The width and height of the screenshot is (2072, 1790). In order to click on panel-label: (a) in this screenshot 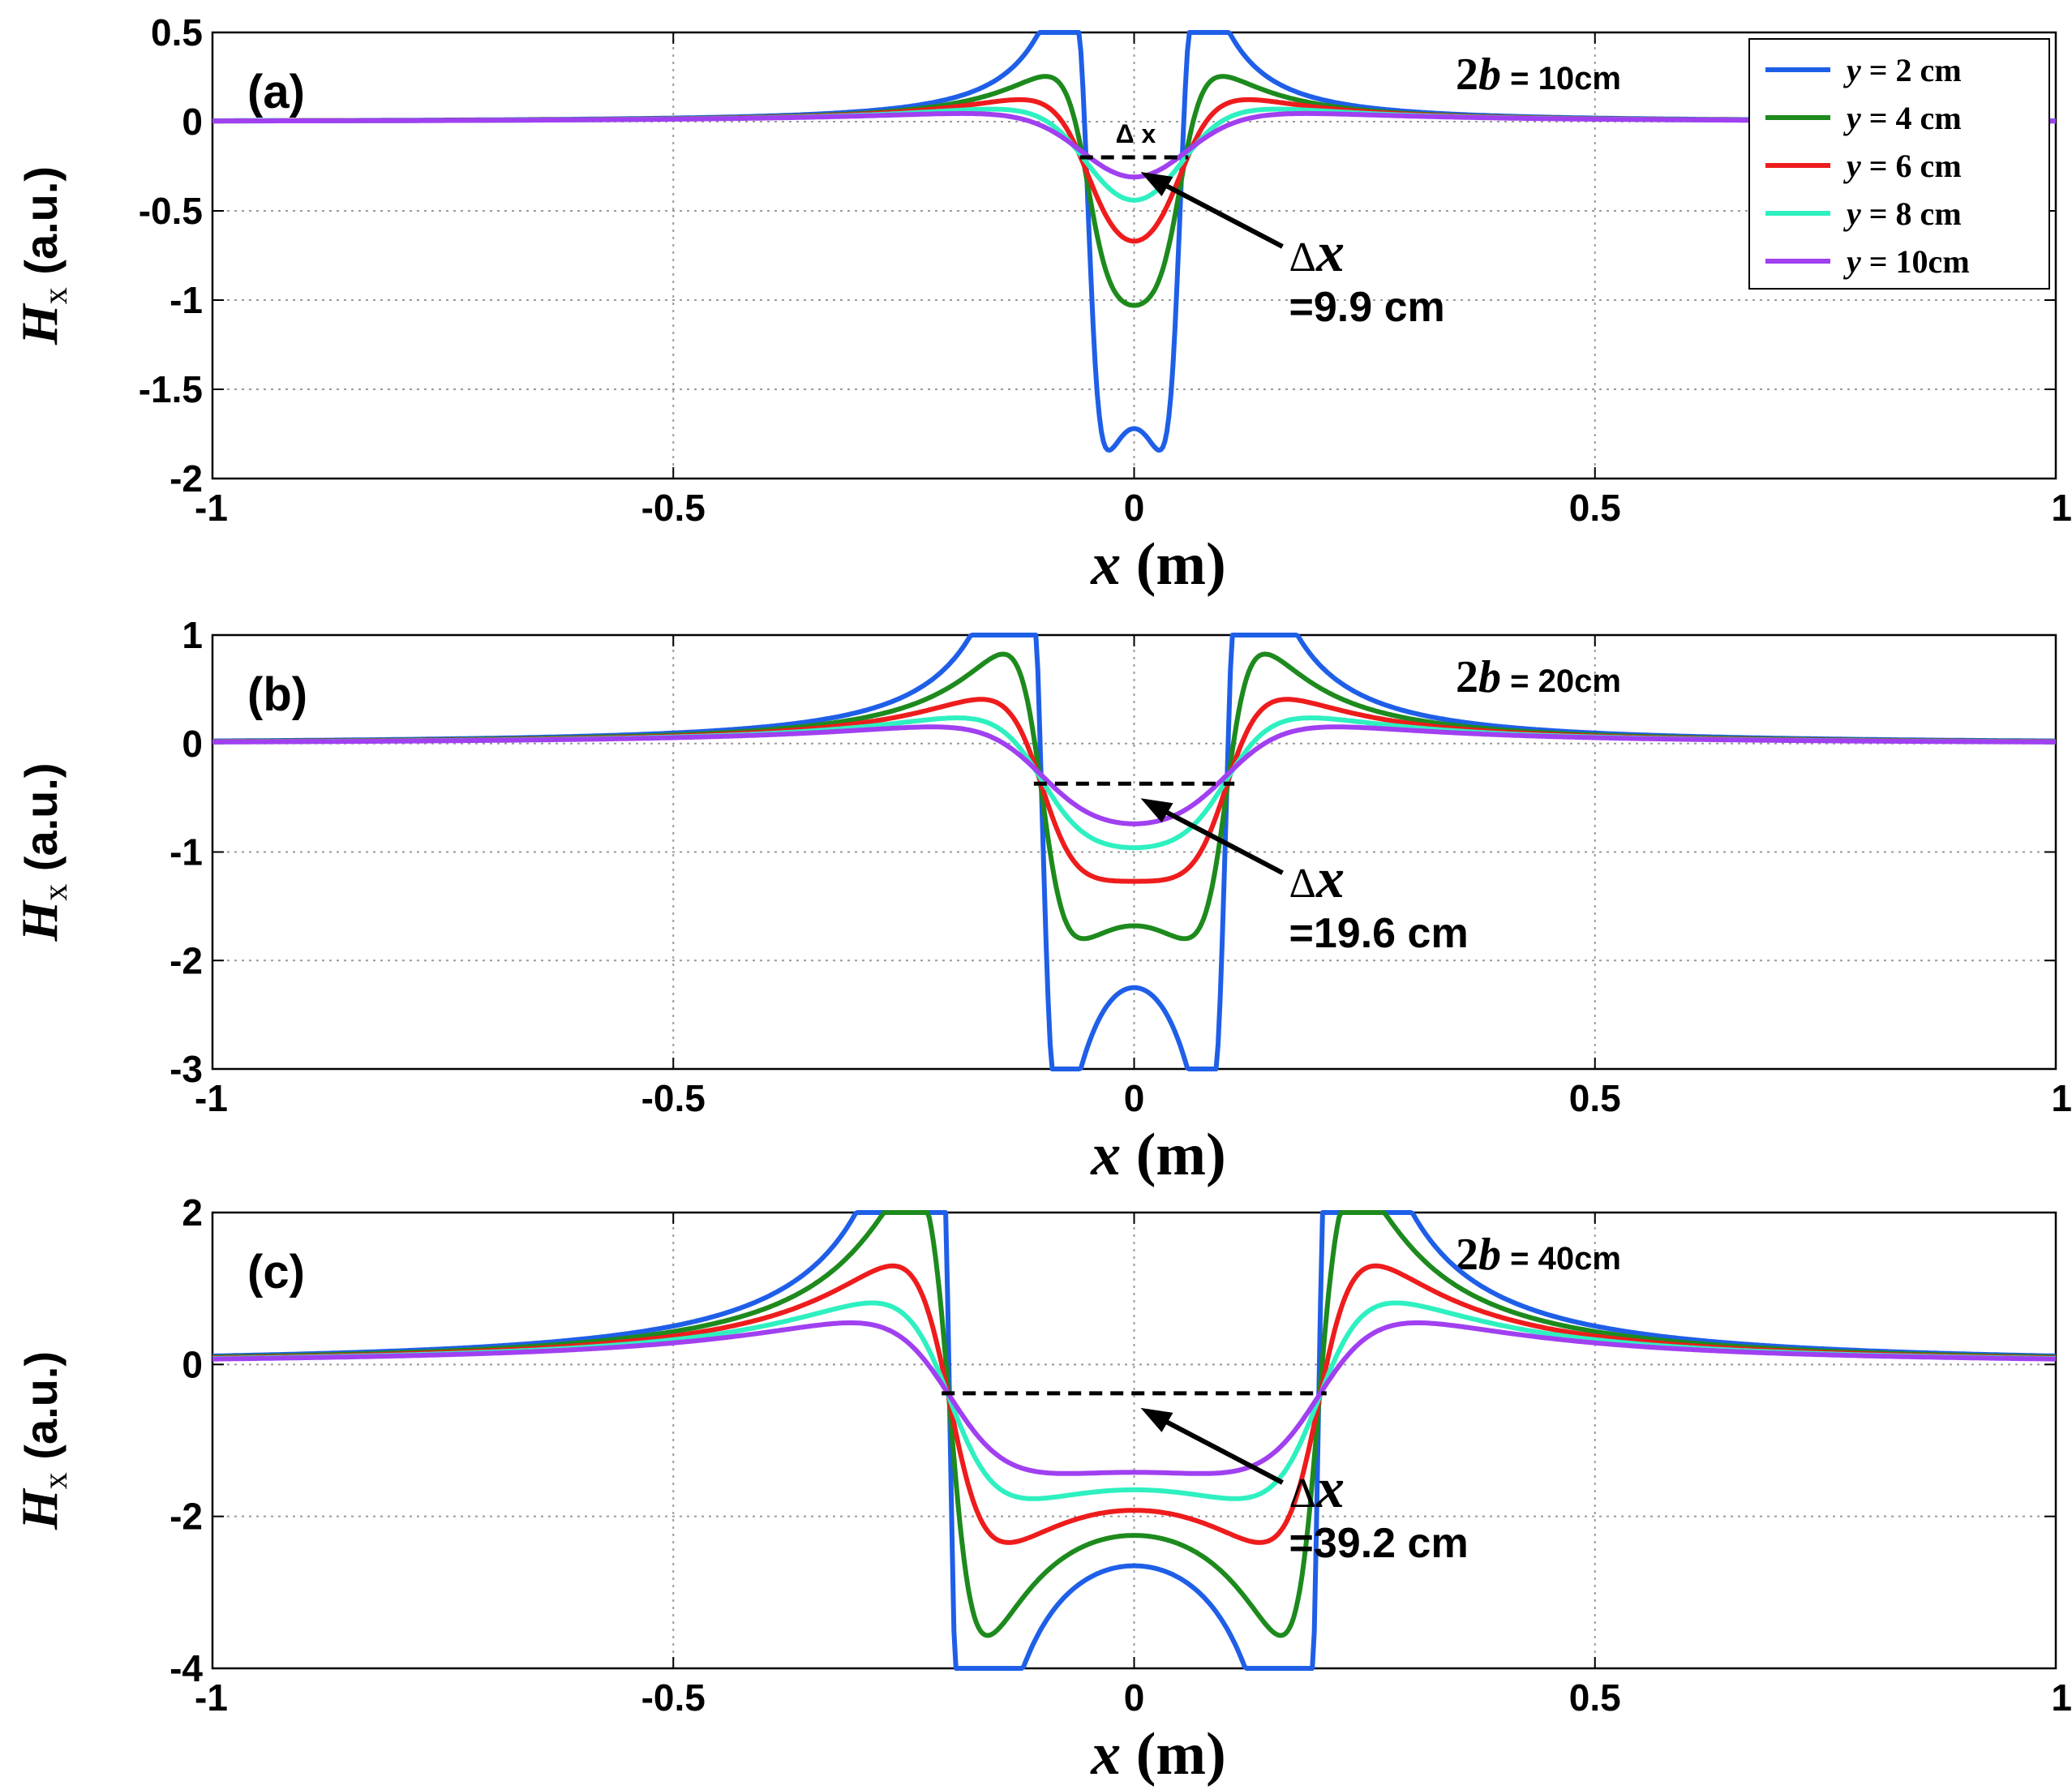, I will do `click(276, 92)`.